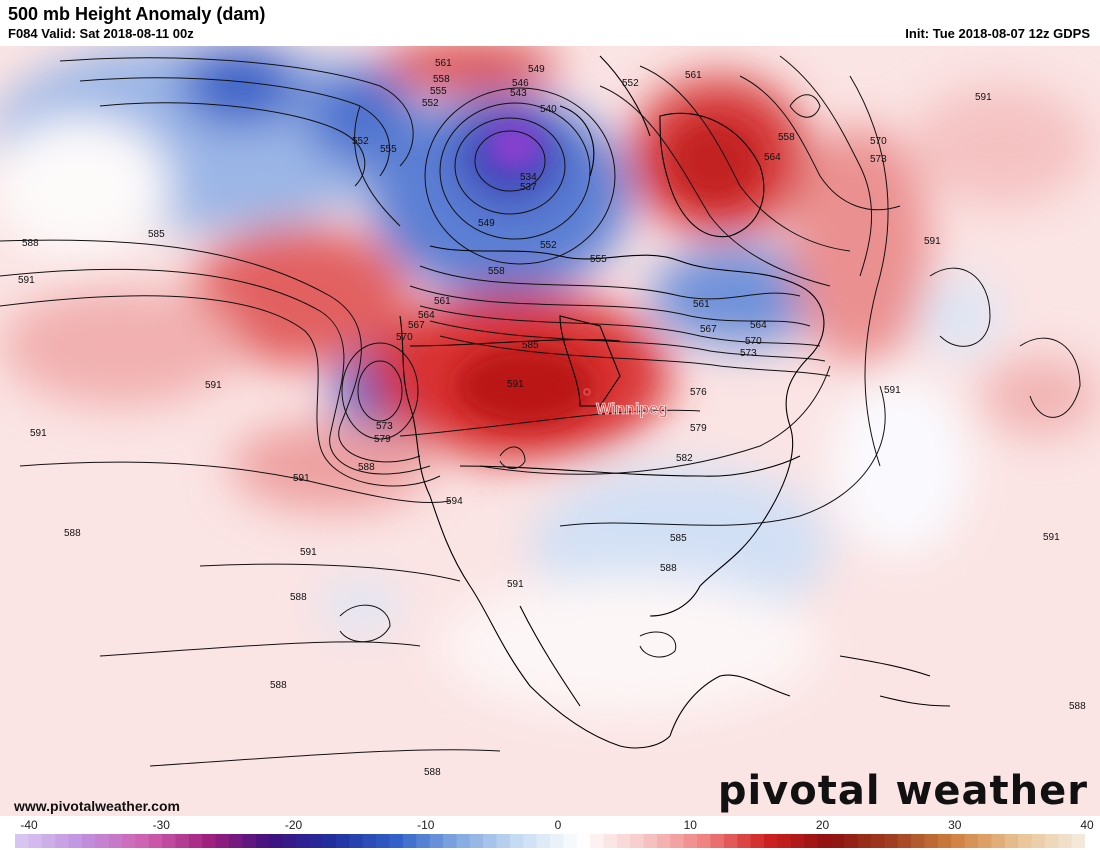 The width and height of the screenshot is (1100, 850). Describe the element at coordinates (161, 825) in the screenshot. I see `colorbar-tick-label: -30` at that location.